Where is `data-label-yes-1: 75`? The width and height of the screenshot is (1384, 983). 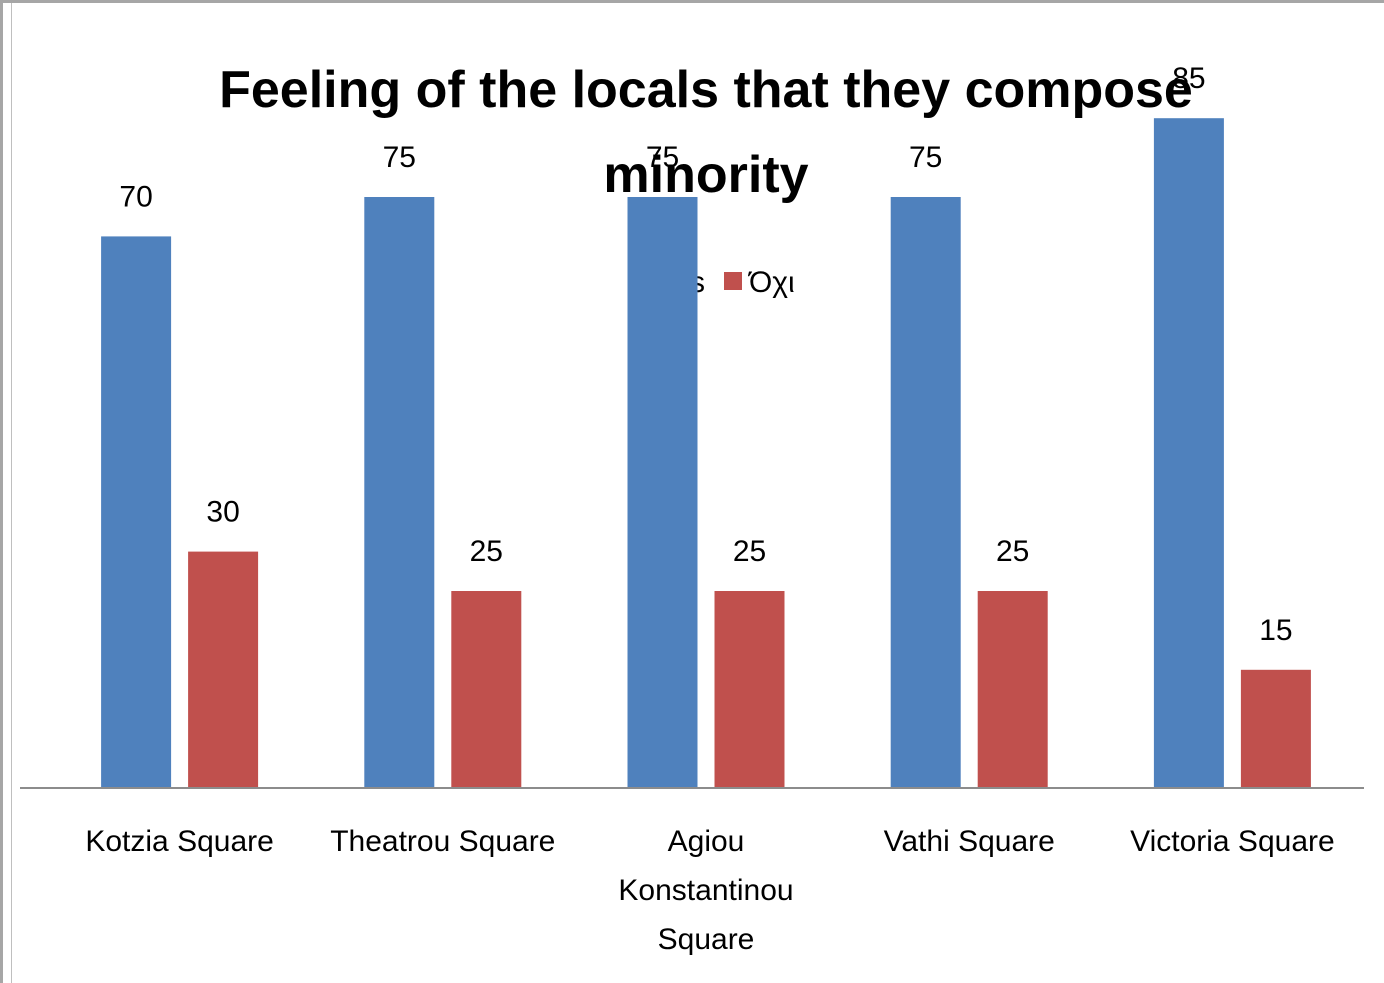 data-label-yes-1: 75 is located at coordinates (399, 157).